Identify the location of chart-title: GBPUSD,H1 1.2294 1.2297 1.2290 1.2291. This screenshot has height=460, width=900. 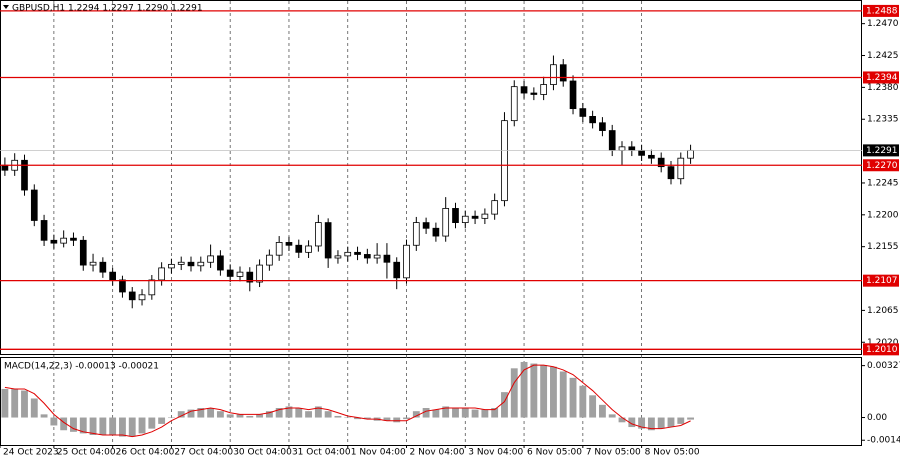
(107, 9).